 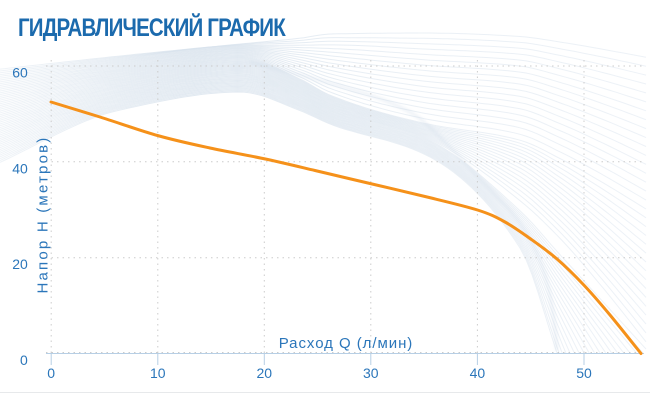 I want to click on svg-text: ГИДРАВЛИЧЕСКИЙ ГРАФИК, so click(x=152, y=27).